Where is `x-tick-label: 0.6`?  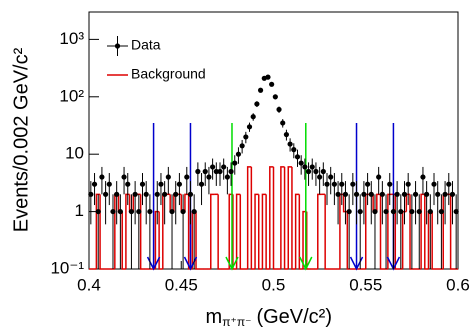
x-tick-label: 0.6 is located at coordinates (458, 284).